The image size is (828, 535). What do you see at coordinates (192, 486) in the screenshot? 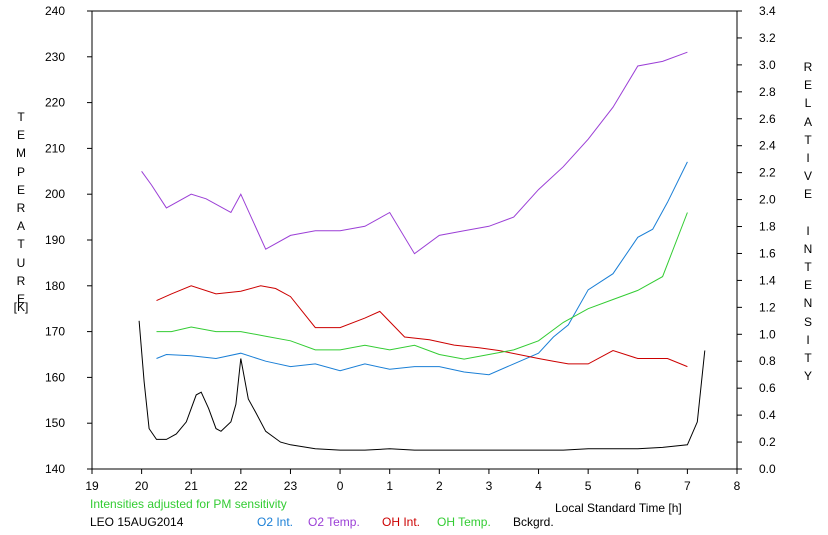
I see `x-tick-label: 21` at bounding box center [192, 486].